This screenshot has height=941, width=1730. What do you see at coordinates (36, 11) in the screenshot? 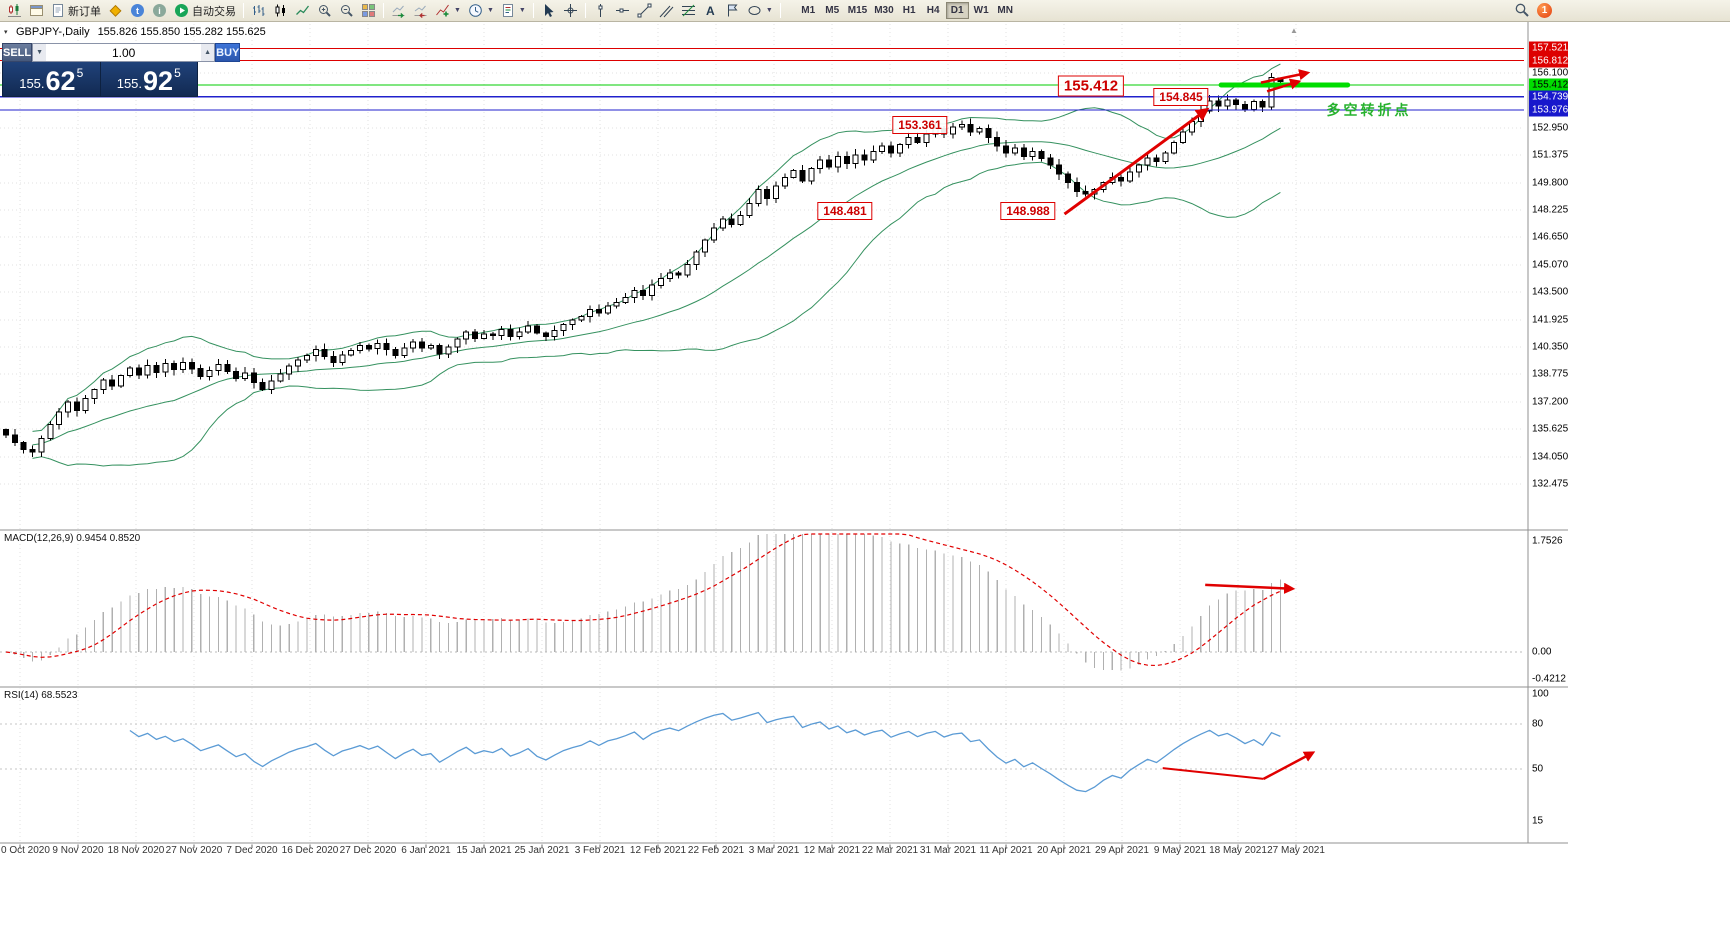
I see `profiles-icon` at bounding box center [36, 11].